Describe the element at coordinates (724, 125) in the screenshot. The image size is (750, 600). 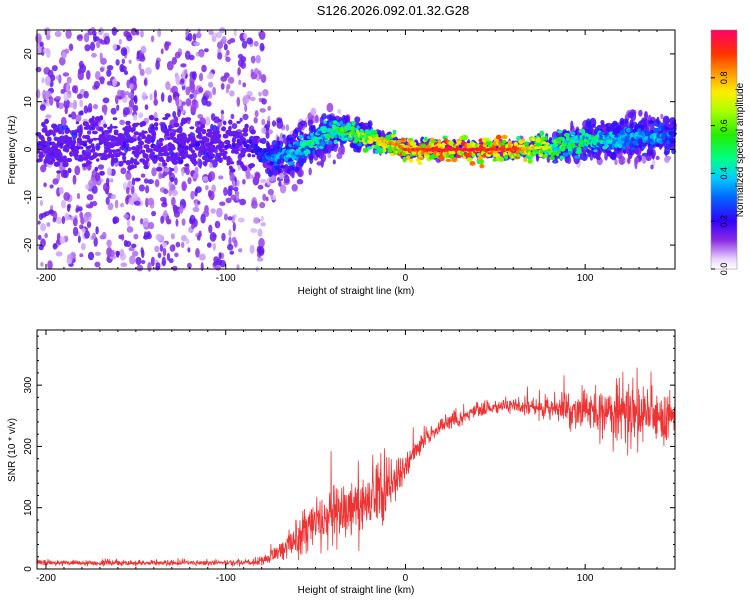
I see `colorbar-tick-label: 0.6` at that location.